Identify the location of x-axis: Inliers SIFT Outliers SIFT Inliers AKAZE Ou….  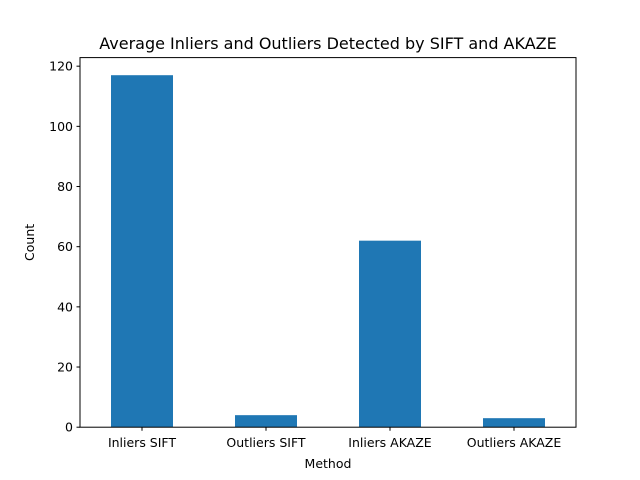
(334, 438).